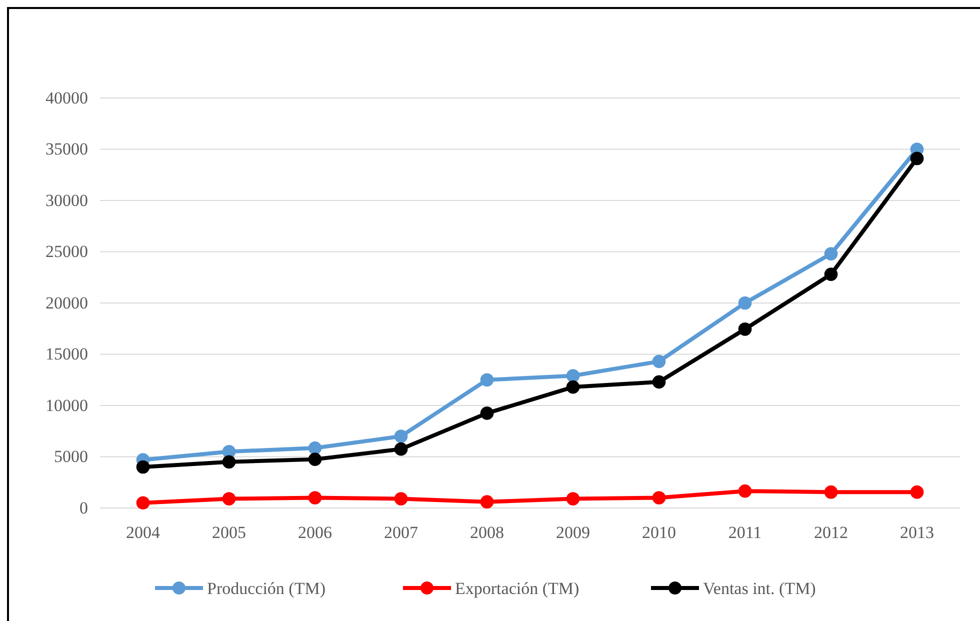 The height and width of the screenshot is (621, 980). What do you see at coordinates (487, 532) in the screenshot?
I see `x-tick-label: 2008` at bounding box center [487, 532].